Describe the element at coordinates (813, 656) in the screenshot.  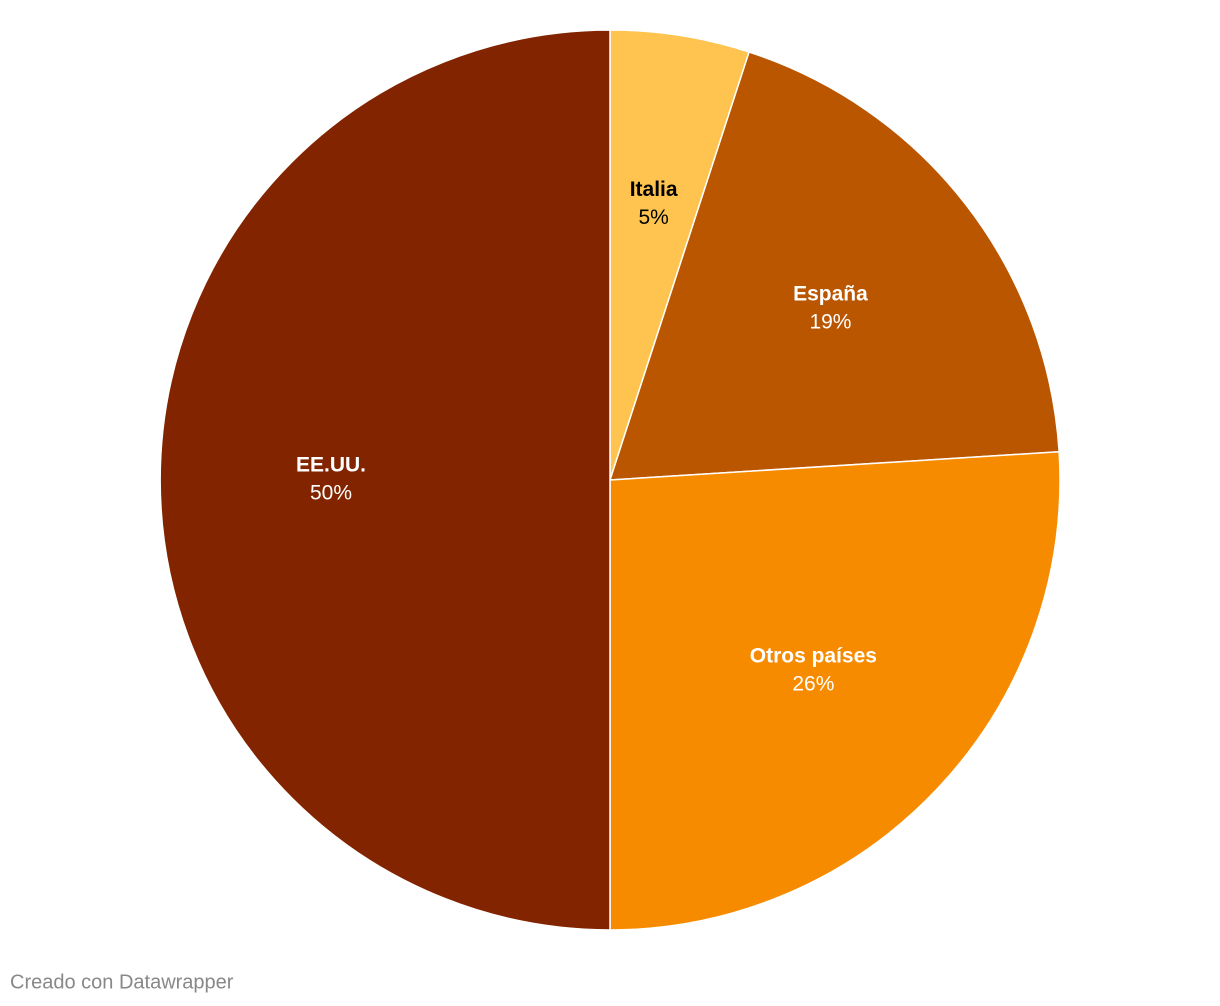
I see `slice-label: Otros países` at that location.